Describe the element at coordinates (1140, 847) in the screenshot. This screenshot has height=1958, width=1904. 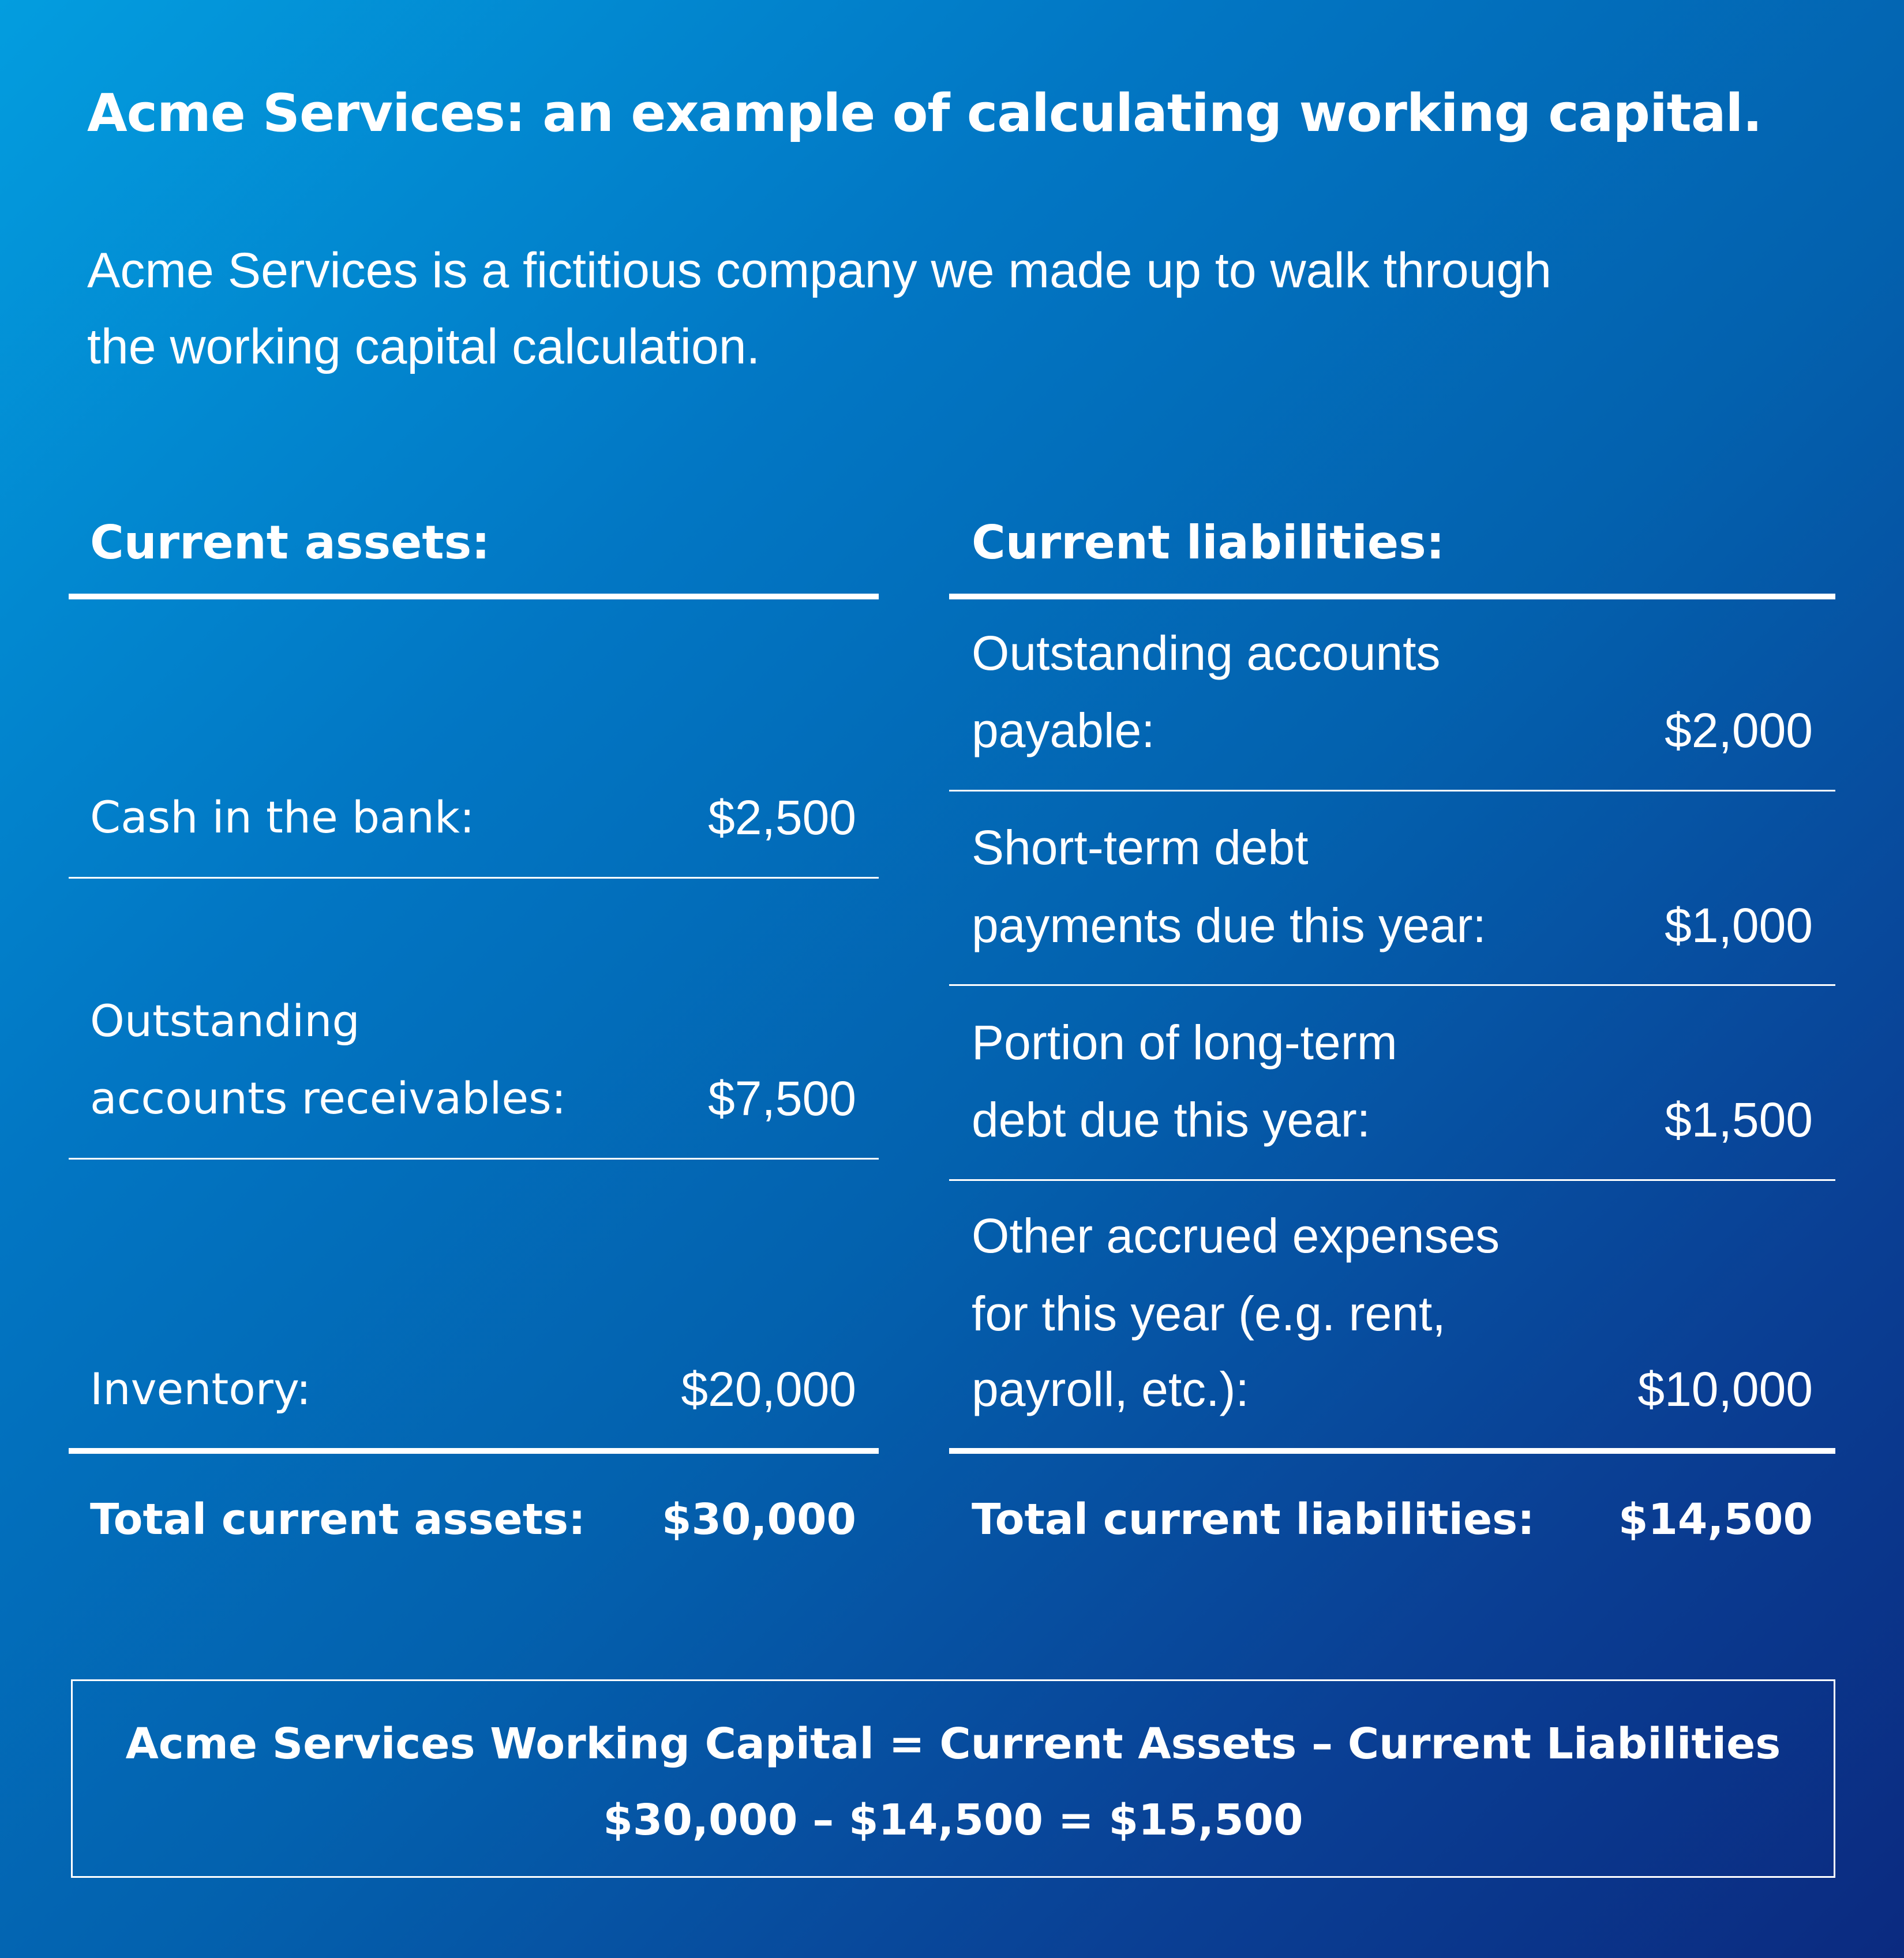
I see `liability-label-shortterm-1: Short-term debt` at that location.